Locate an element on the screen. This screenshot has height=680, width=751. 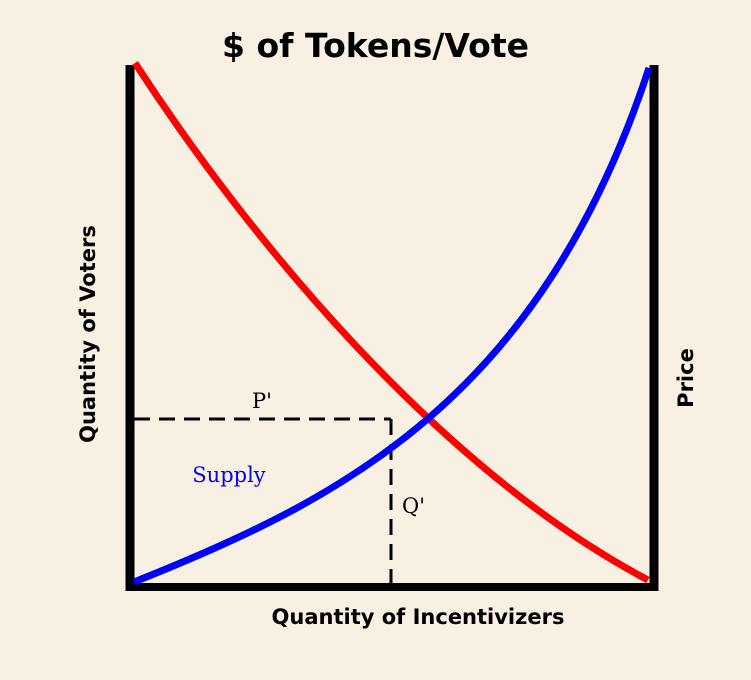
diagram-title: $ of Tokens/Vote is located at coordinates (375, 45).